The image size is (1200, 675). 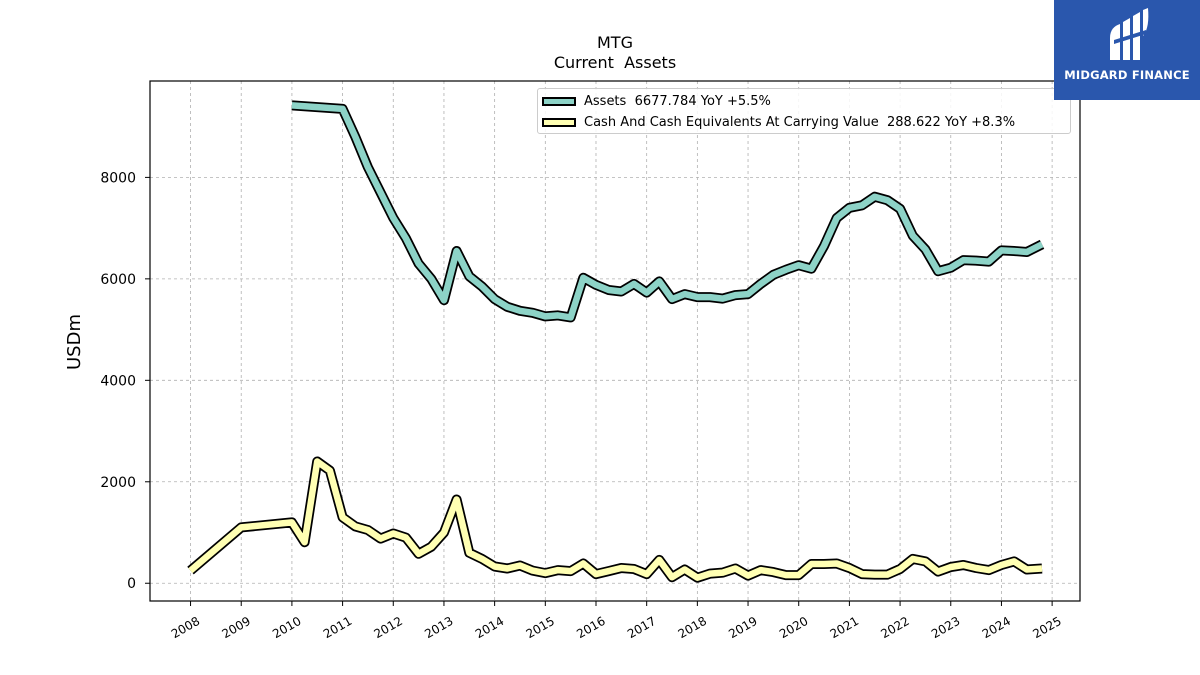 What do you see at coordinates (438, 627) in the screenshot?
I see `x-tick-label: 2013` at bounding box center [438, 627].